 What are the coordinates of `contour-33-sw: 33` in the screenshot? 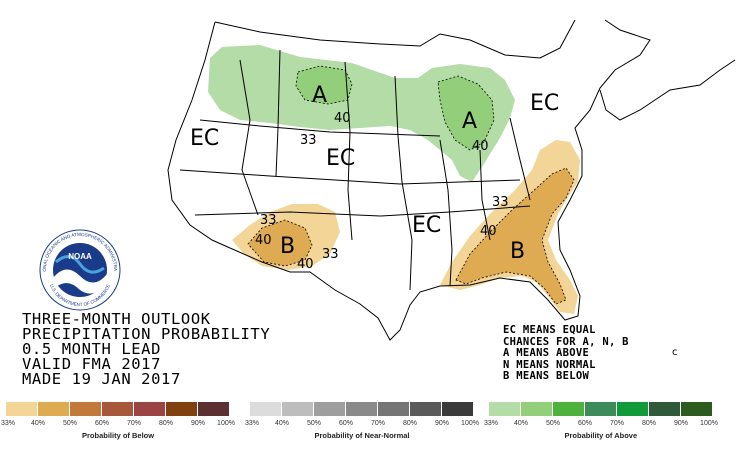 It's located at (268, 220).